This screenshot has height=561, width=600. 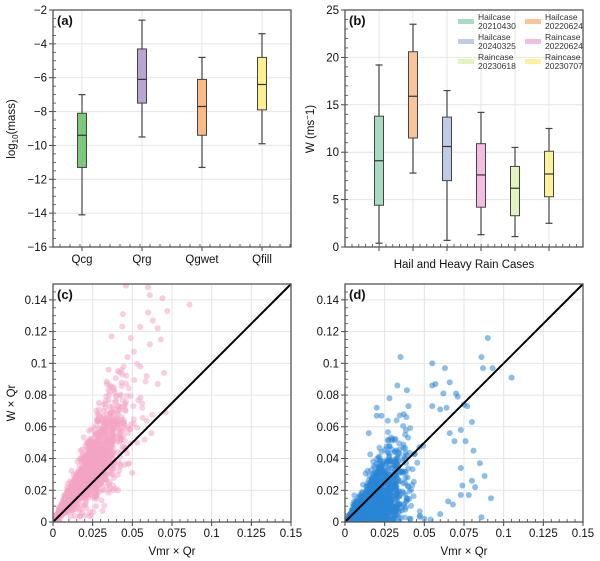 I want to click on x-tick-label: Qfill, so click(x=262, y=260).